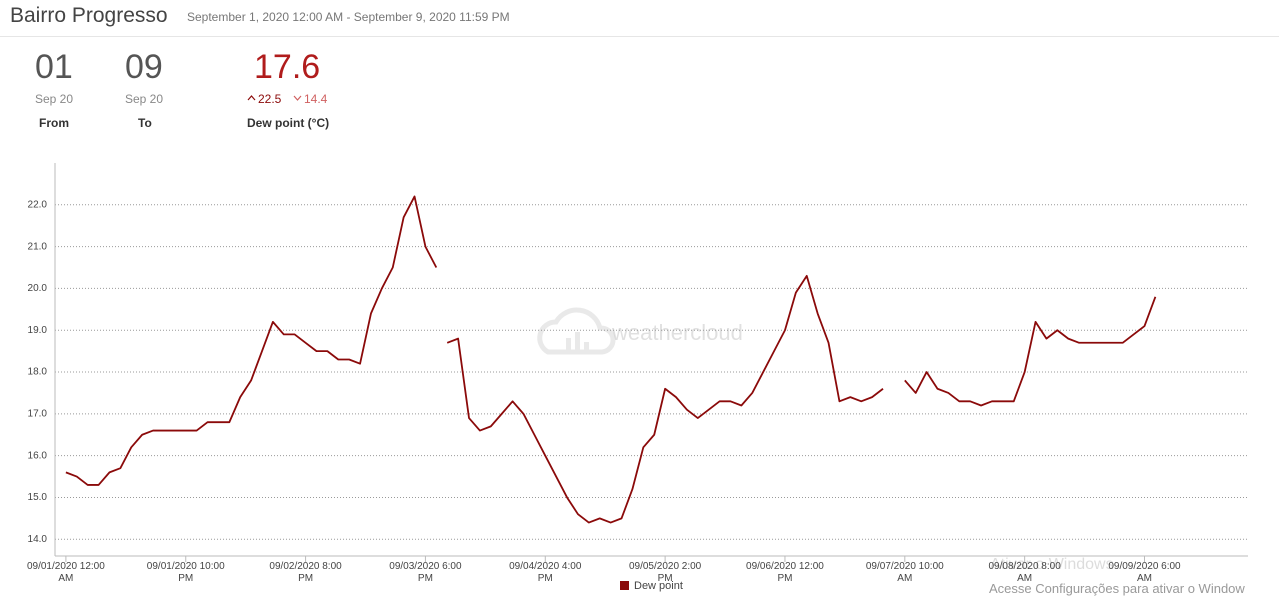  What do you see at coordinates (38, 413) in the screenshot?
I see `y-tick-label: 17.0` at bounding box center [38, 413].